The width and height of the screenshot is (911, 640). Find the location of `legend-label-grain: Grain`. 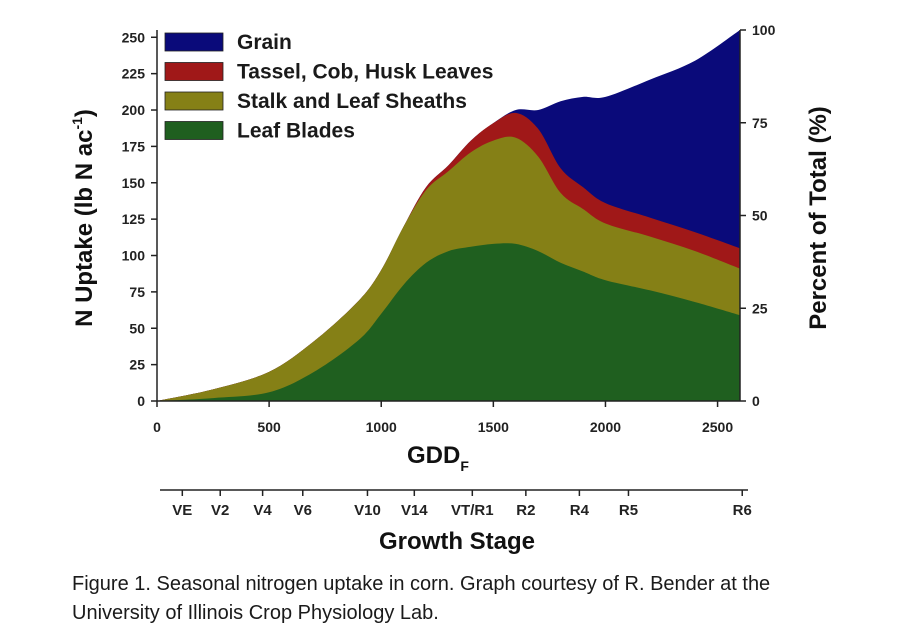

legend-label-grain: Grain is located at coordinates (264, 42).